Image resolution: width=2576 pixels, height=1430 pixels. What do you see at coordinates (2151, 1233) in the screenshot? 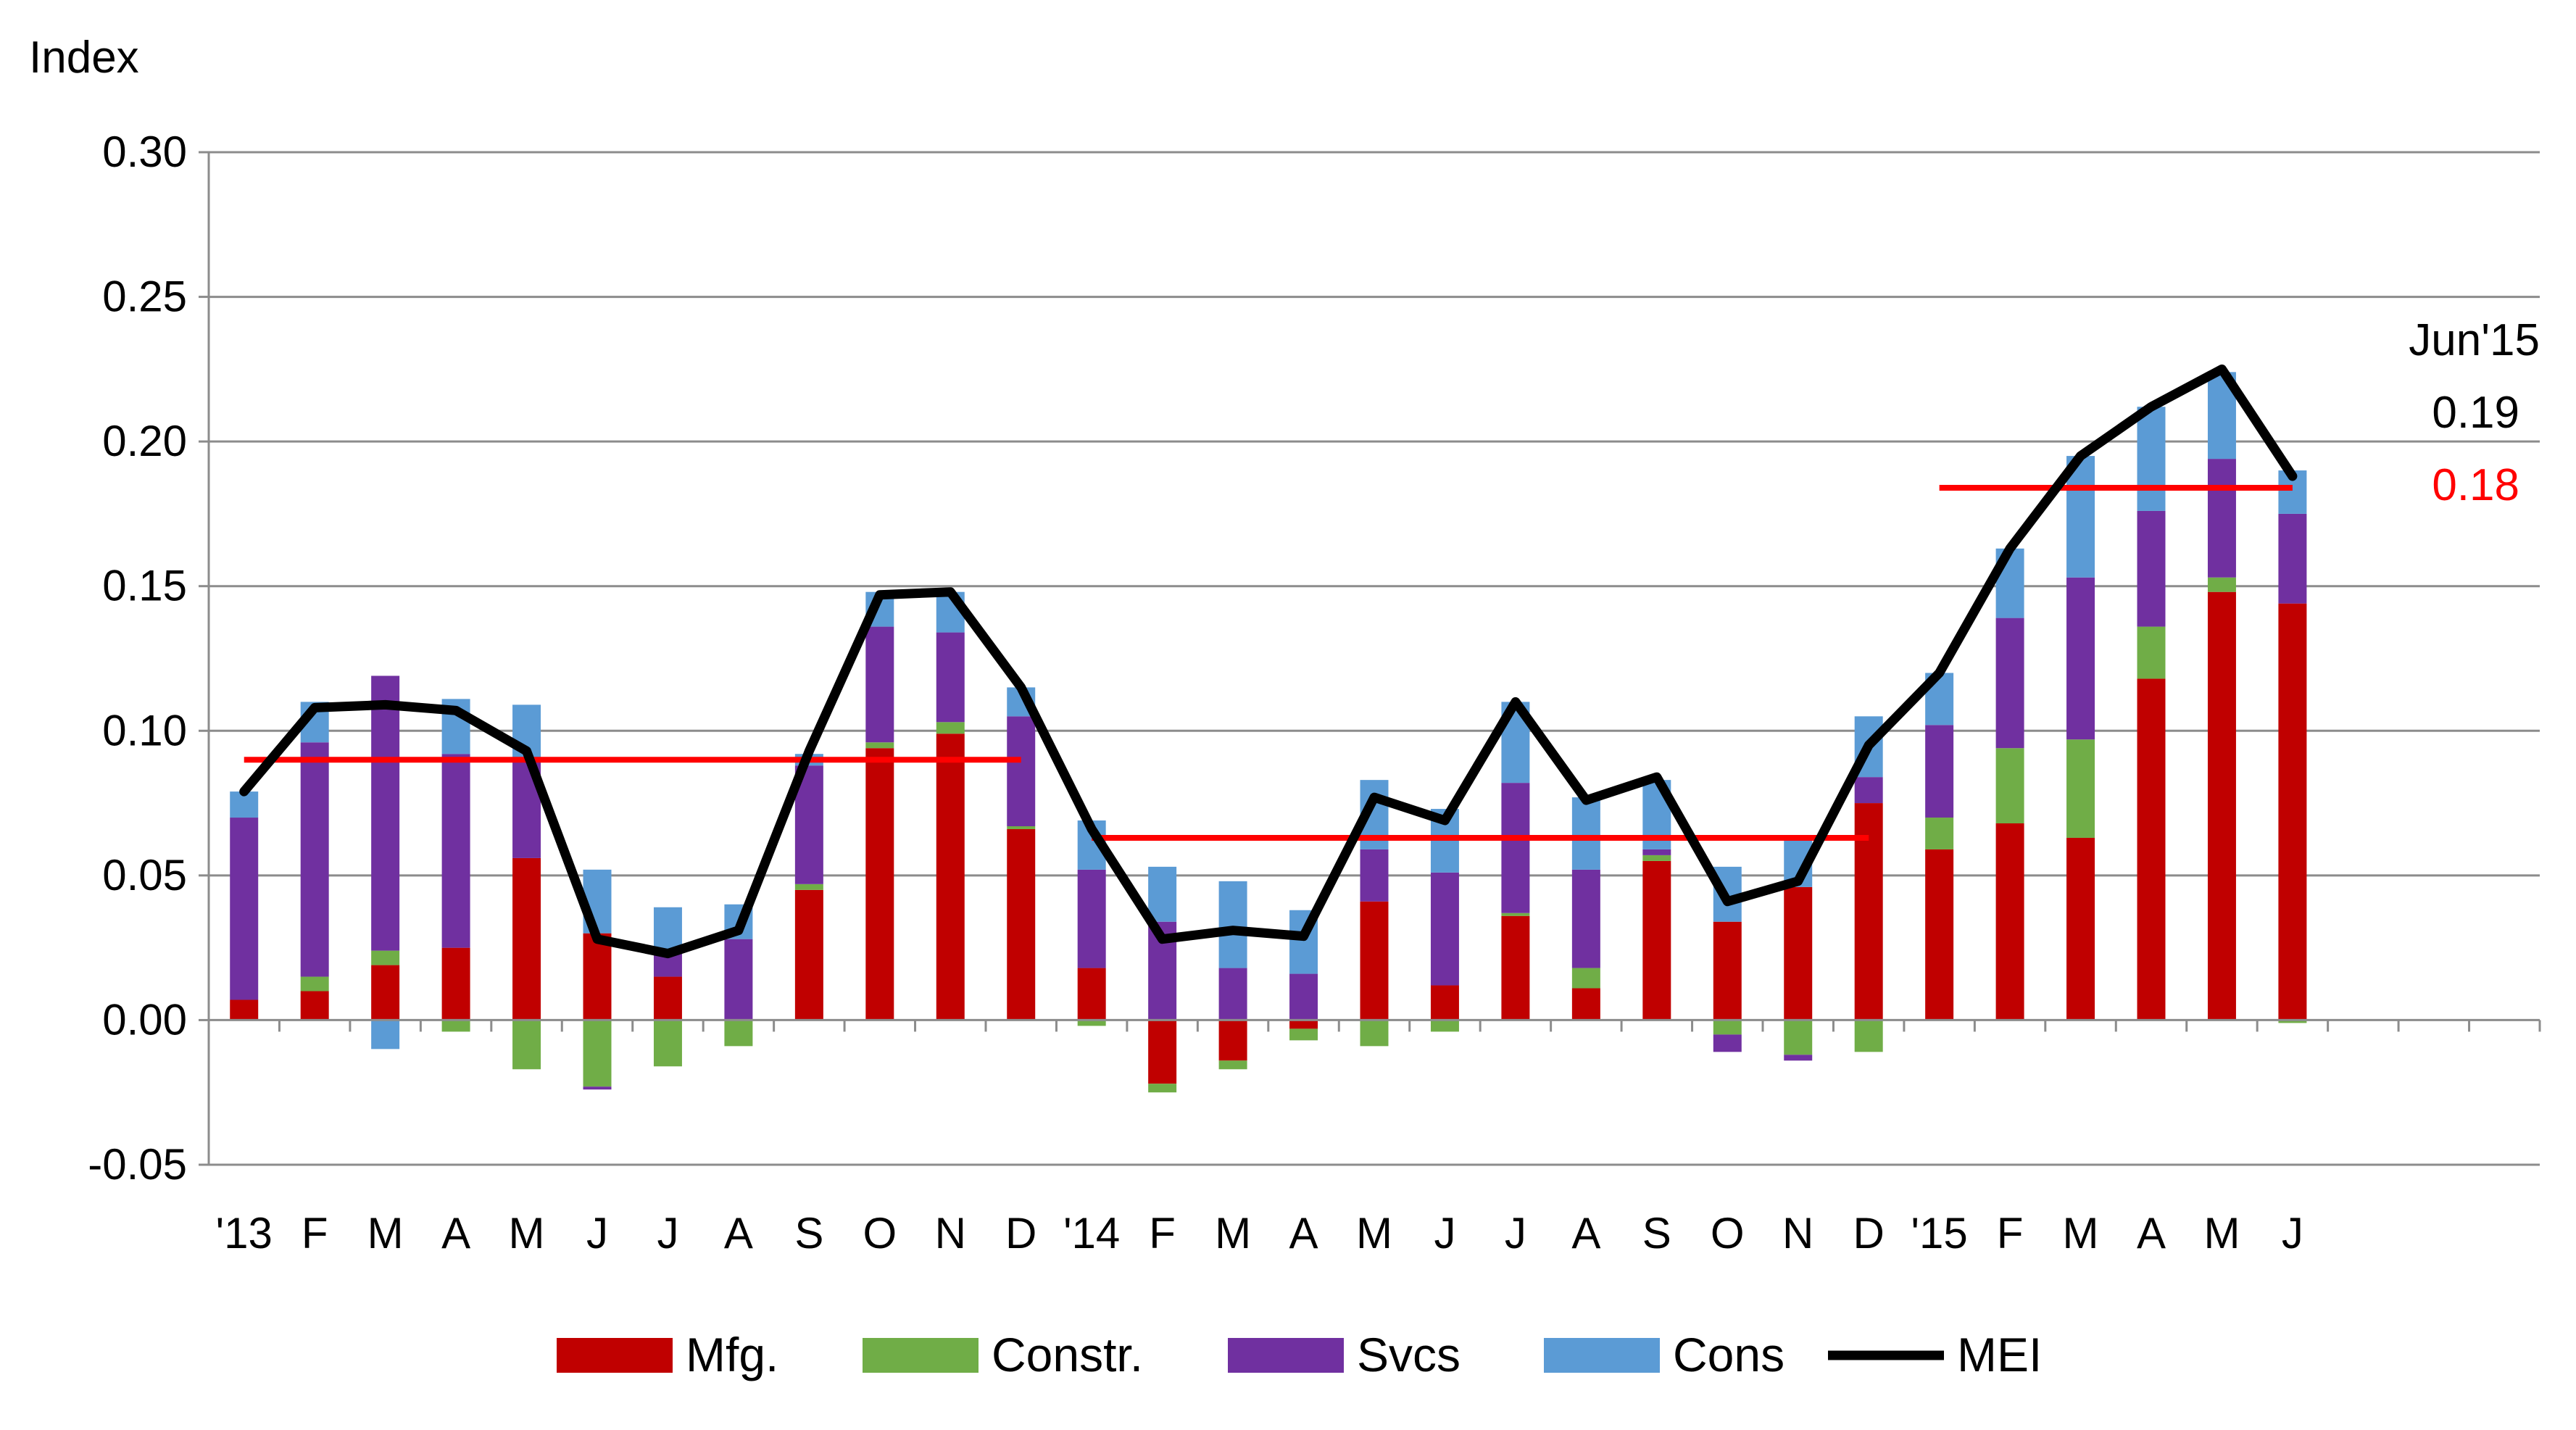
I see `x-tick-label-27: A` at bounding box center [2151, 1233].